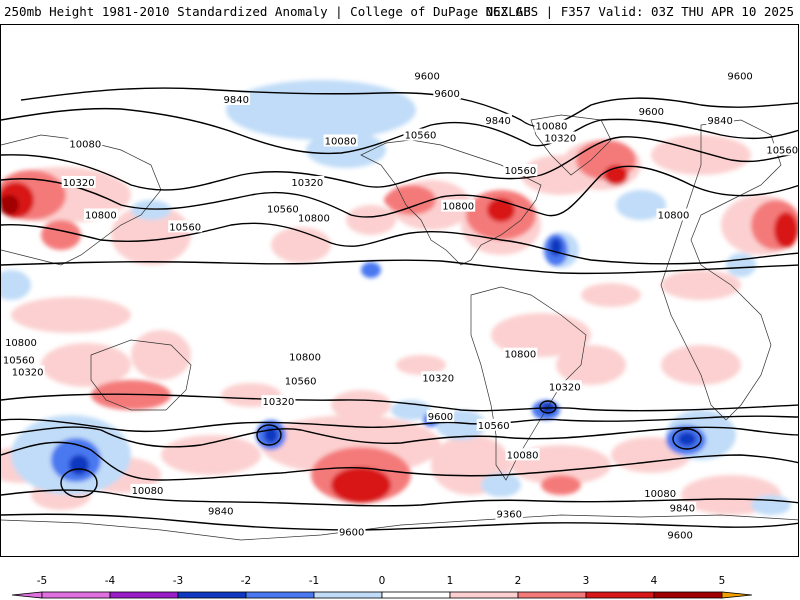  Describe the element at coordinates (246, 581) in the screenshot. I see `colorbar-tick-label: -2` at that location.